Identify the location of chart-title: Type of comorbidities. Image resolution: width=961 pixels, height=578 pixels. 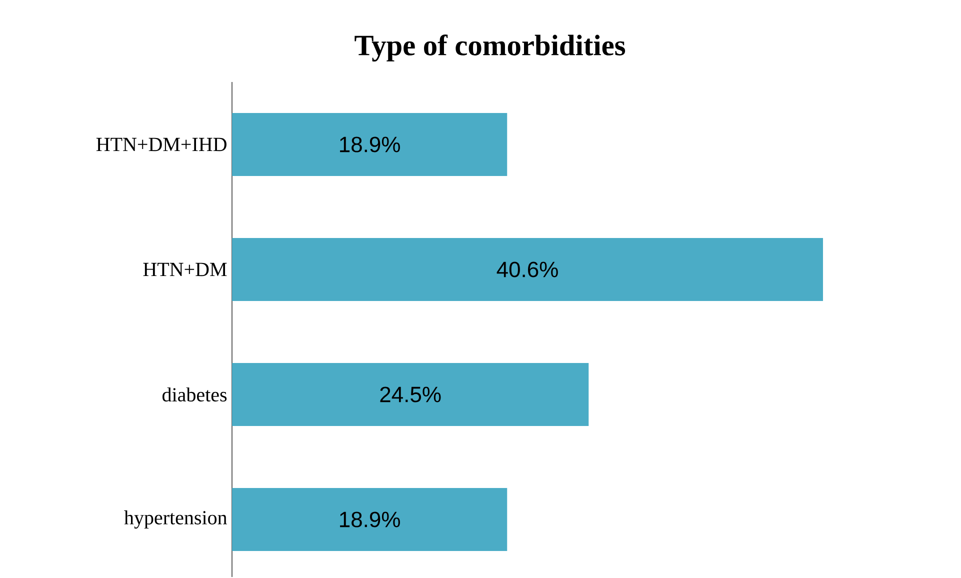
(490, 48).